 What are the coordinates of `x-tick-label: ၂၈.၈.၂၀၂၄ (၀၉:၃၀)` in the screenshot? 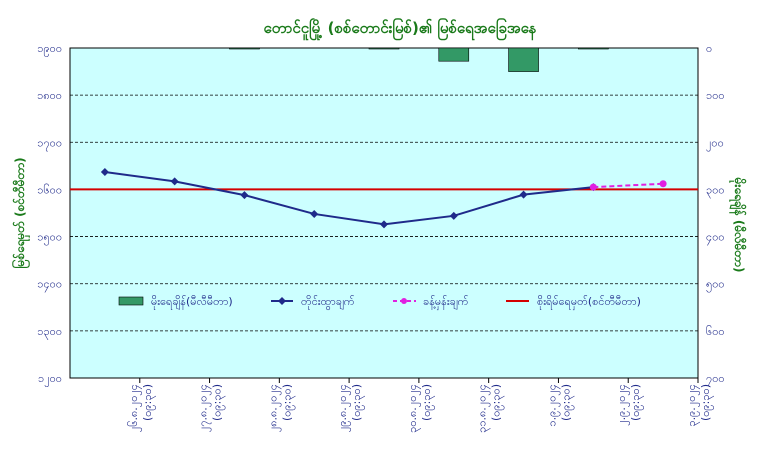 It's located at (280, 408).